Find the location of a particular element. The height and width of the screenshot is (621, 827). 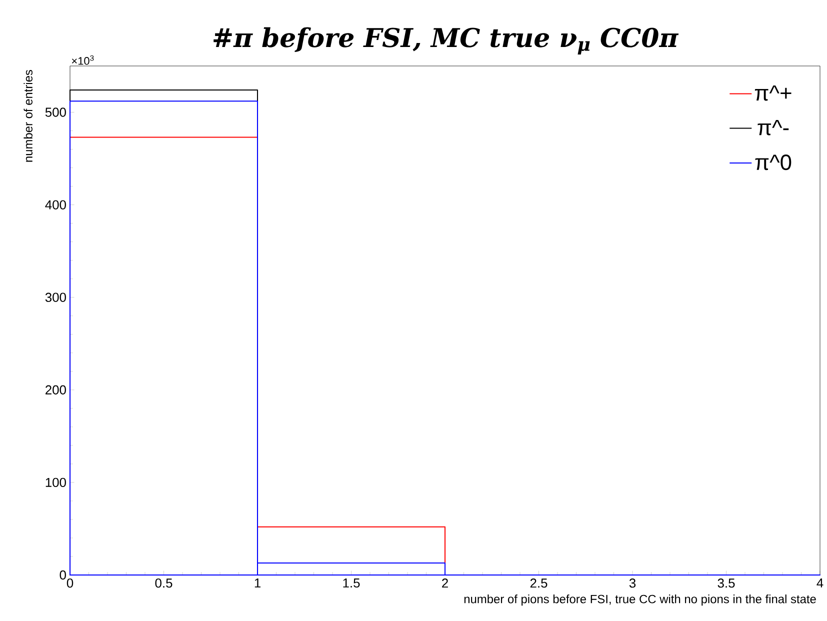

x-tick-label: 2 is located at coordinates (445, 583).